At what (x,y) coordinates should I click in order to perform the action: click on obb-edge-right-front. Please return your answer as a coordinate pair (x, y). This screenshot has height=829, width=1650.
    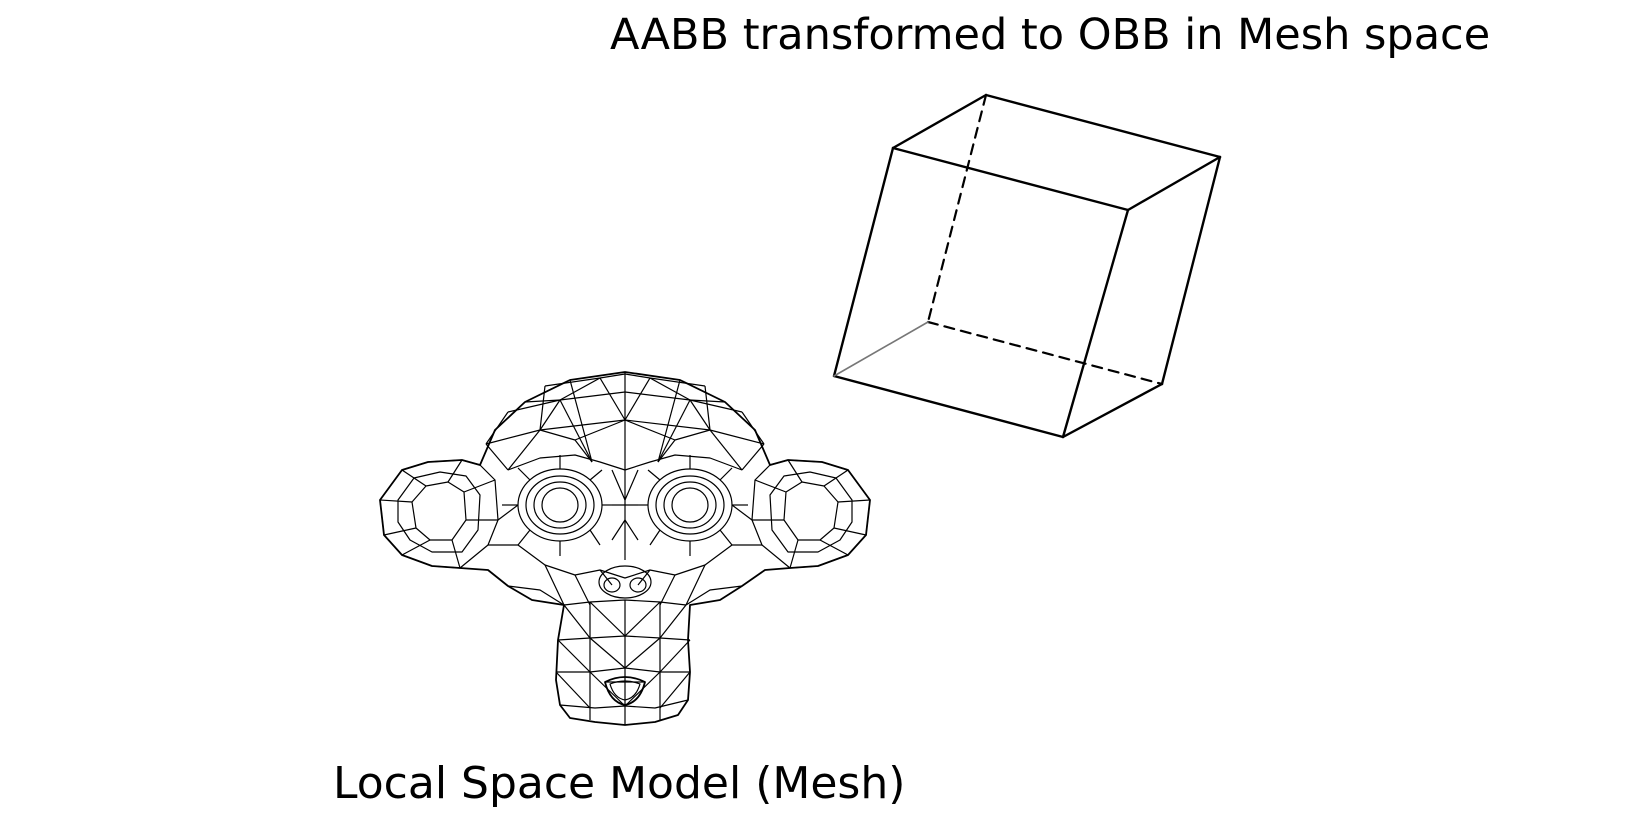
    Looking at the image, I should click on (1095, 323).